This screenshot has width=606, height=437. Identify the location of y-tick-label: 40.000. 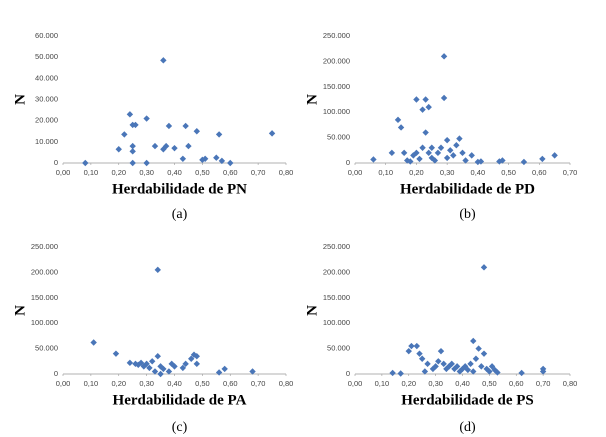
(46, 77).